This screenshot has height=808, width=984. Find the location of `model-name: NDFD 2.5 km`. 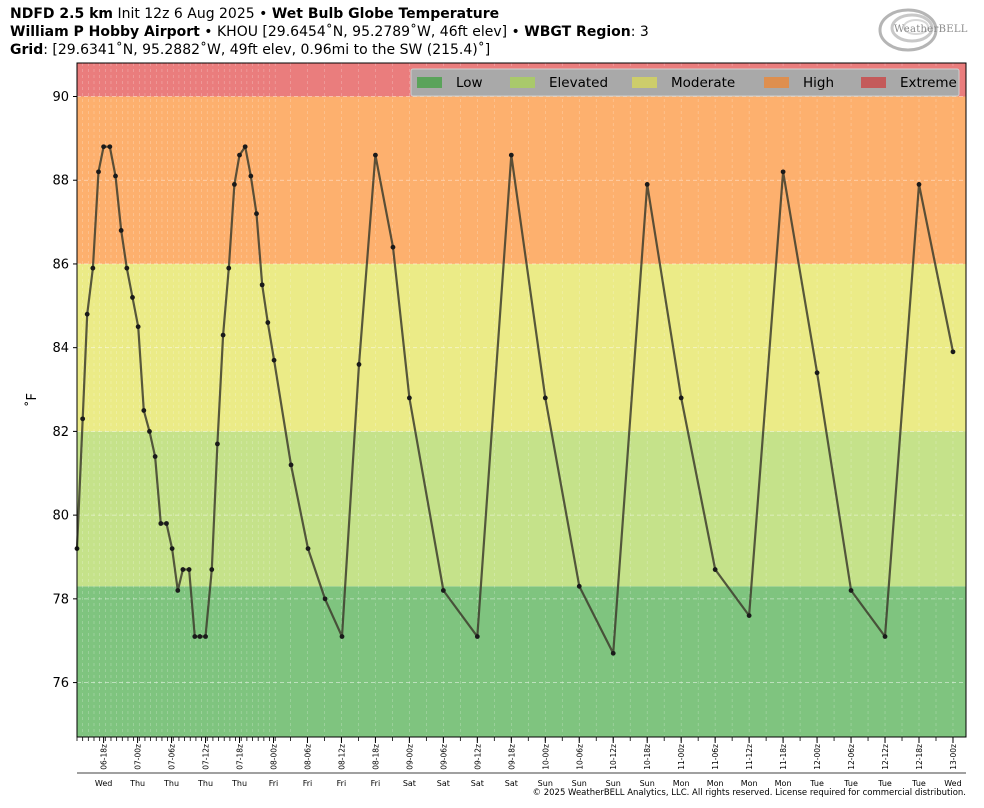

model-name: NDFD 2.5 km is located at coordinates (61, 14).